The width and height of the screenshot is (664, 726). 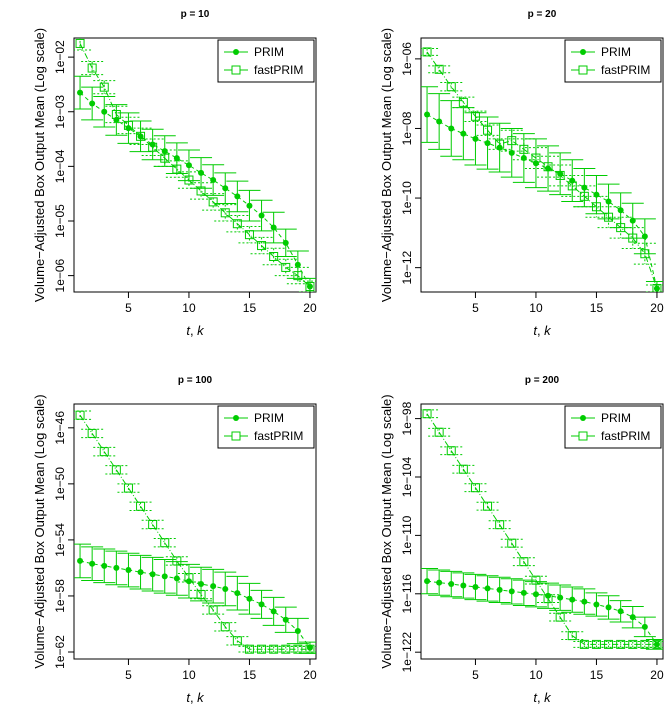 I want to click on x-tick-label: 5, so click(x=128, y=308).